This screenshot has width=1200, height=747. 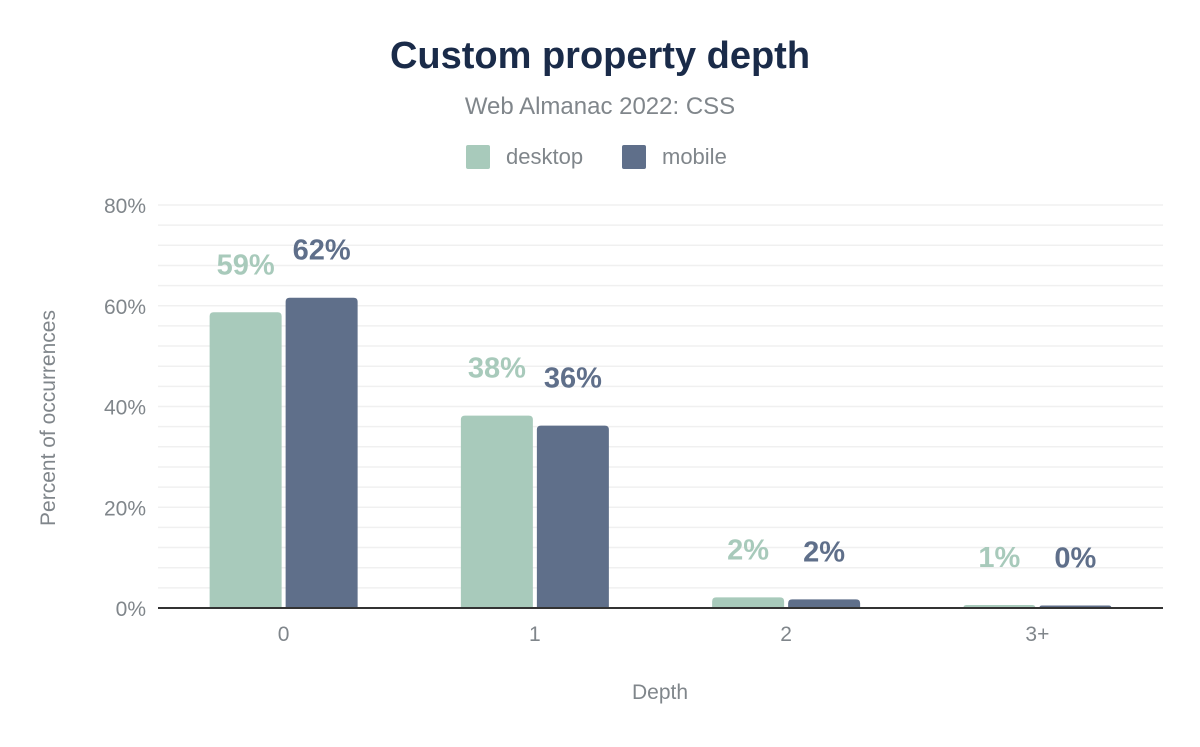 What do you see at coordinates (544, 156) in the screenshot?
I see `legend-label-desktop: desktop` at bounding box center [544, 156].